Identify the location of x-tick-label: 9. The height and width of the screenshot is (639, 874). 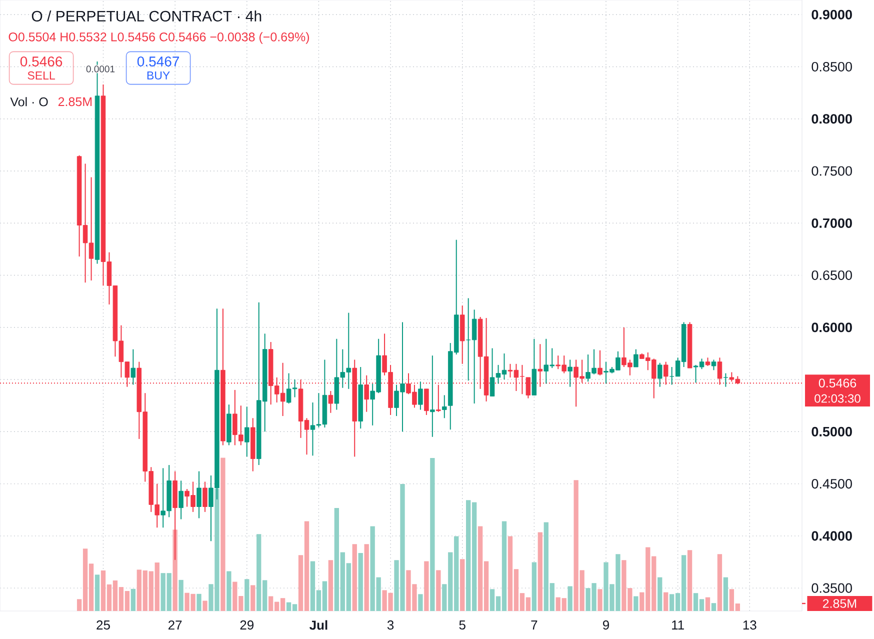
(605, 625).